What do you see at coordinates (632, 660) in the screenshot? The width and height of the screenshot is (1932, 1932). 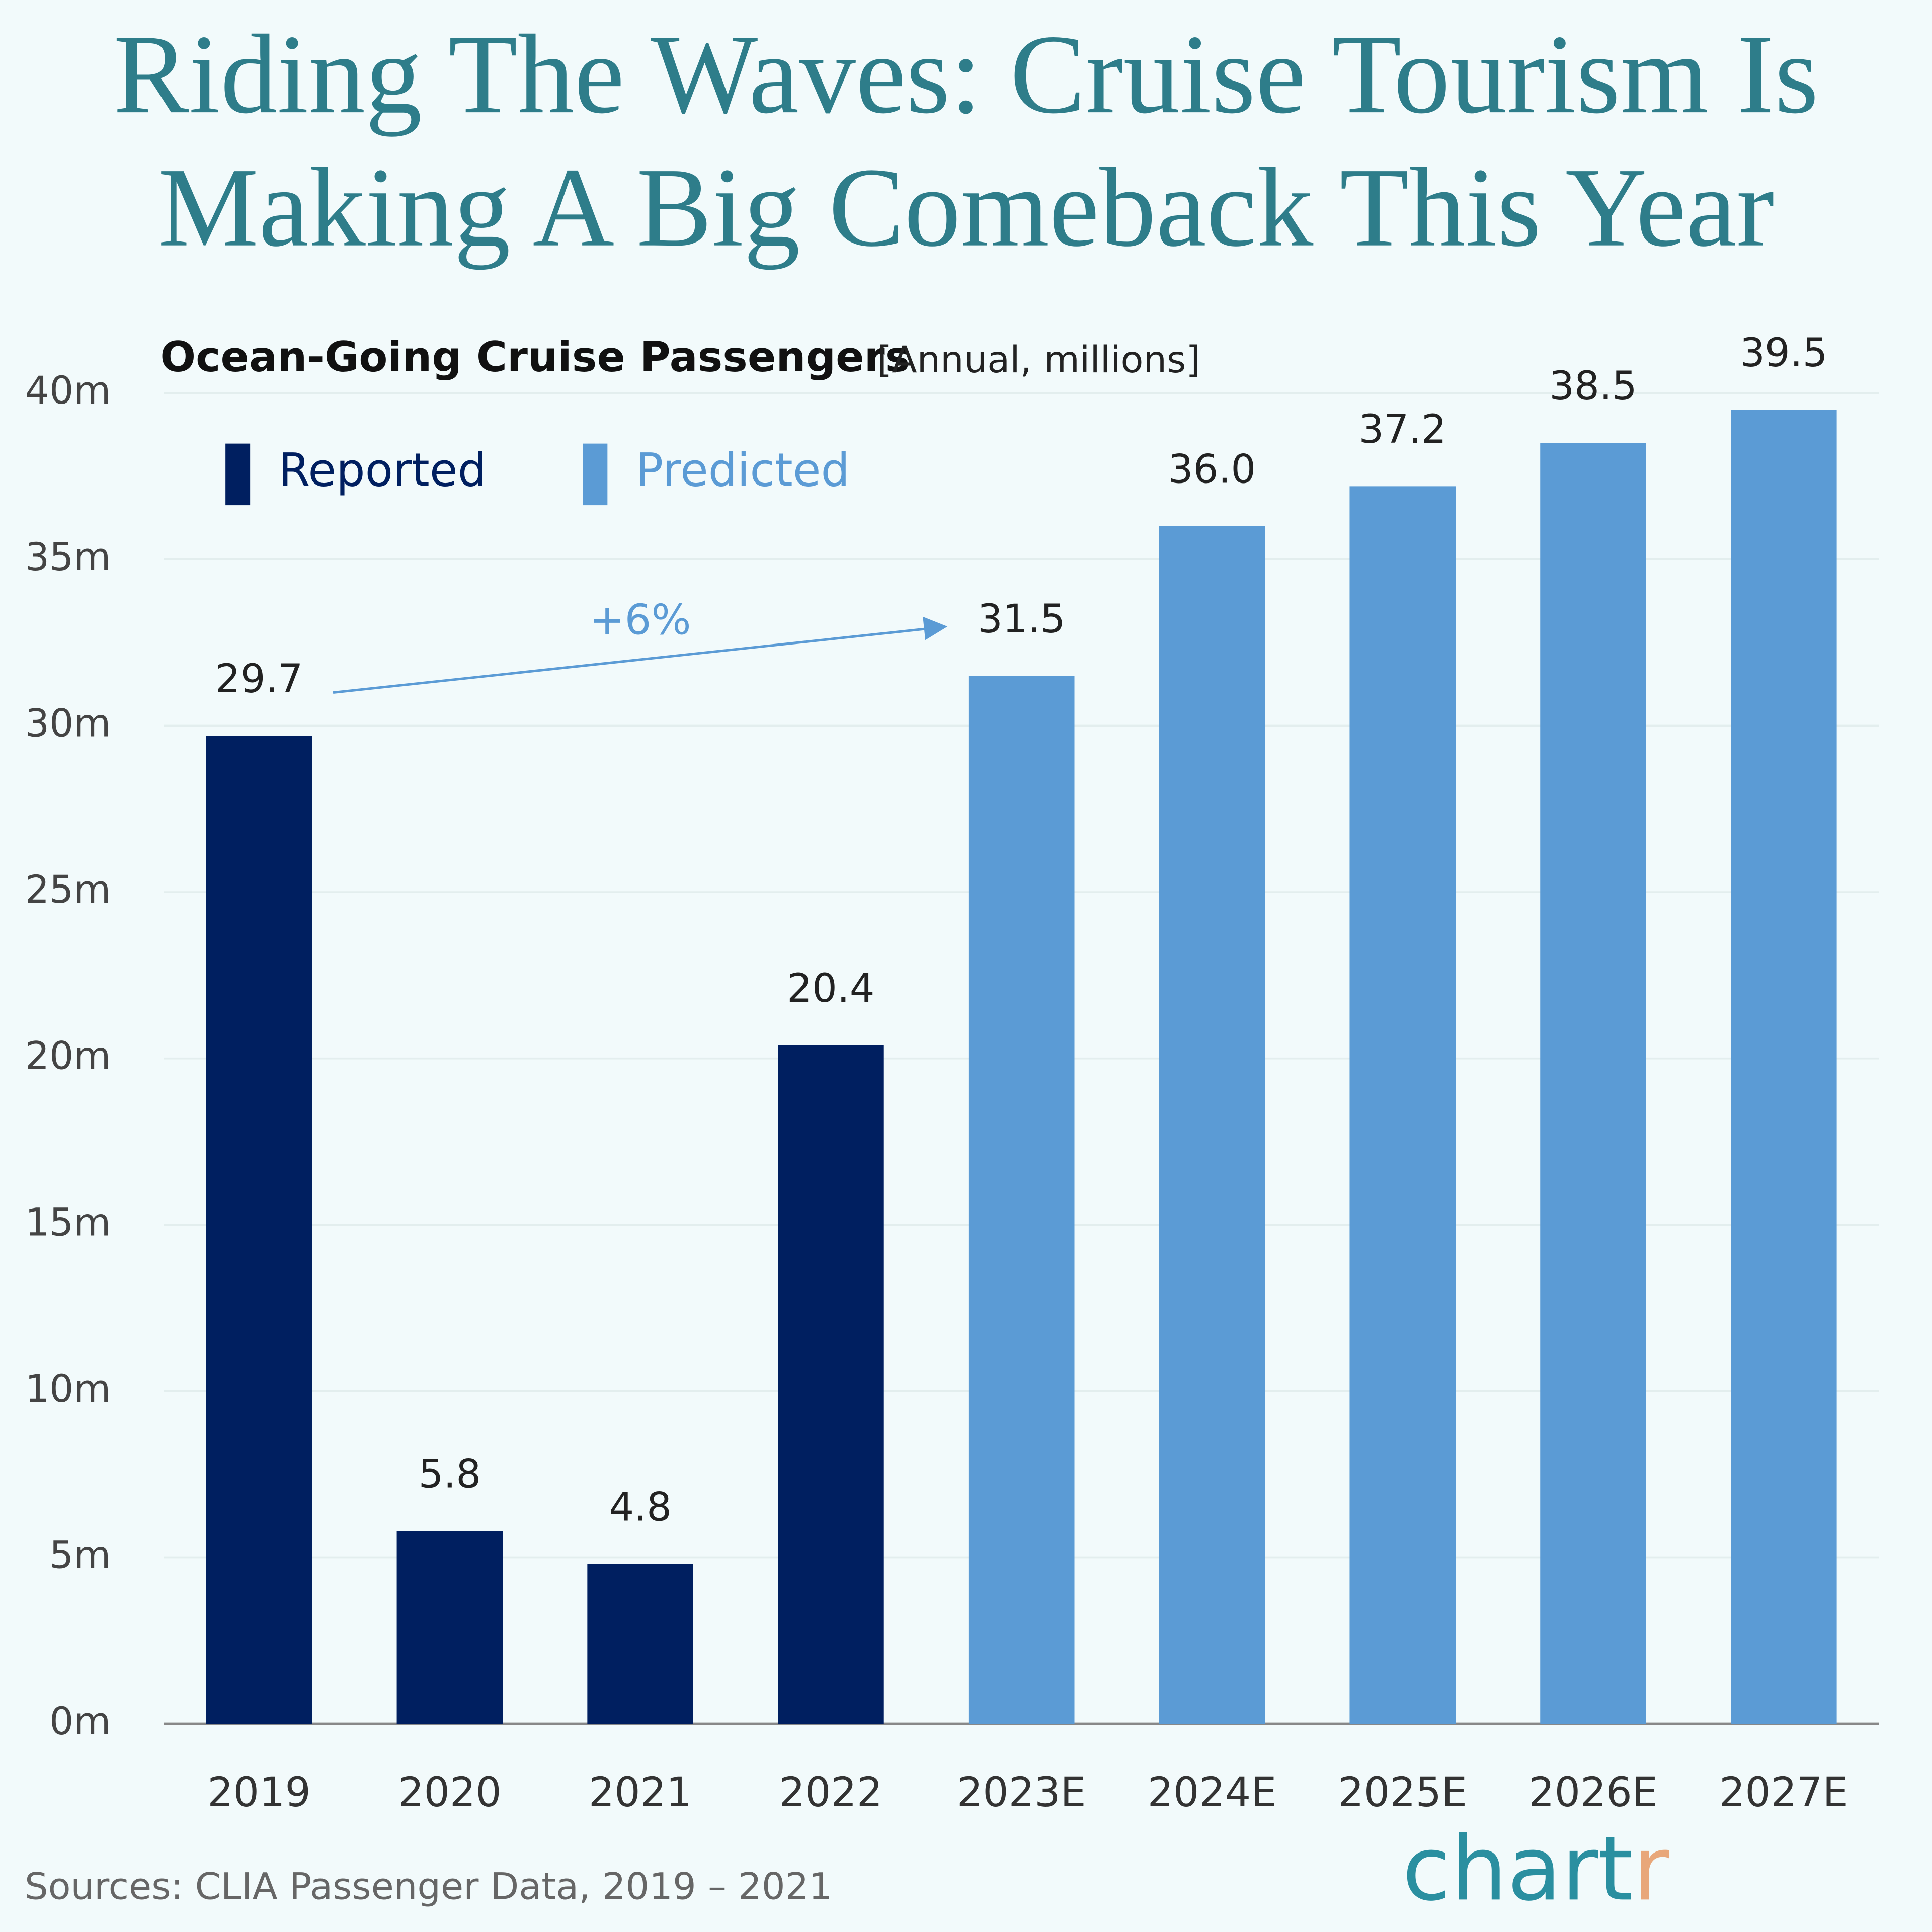 I see `annotation-arrow` at bounding box center [632, 660].